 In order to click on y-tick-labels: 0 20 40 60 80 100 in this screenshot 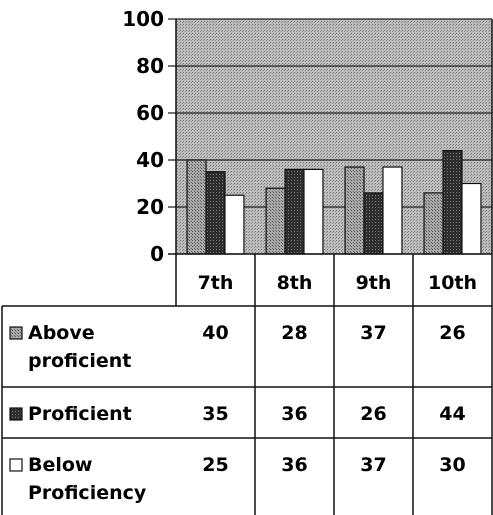, I will do `click(143, 136)`.